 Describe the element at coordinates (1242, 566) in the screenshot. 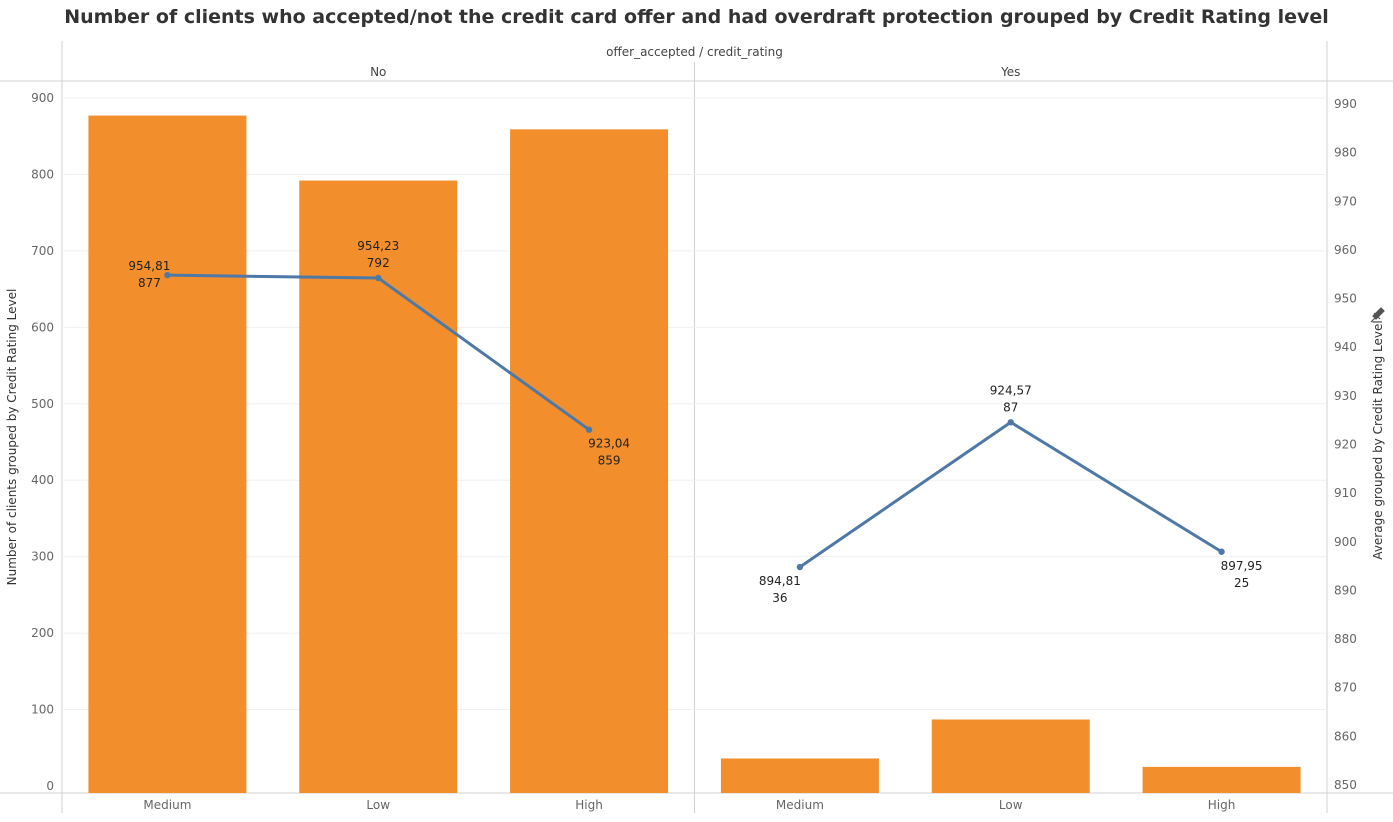

I see `data-label-average: 897,95` at that location.